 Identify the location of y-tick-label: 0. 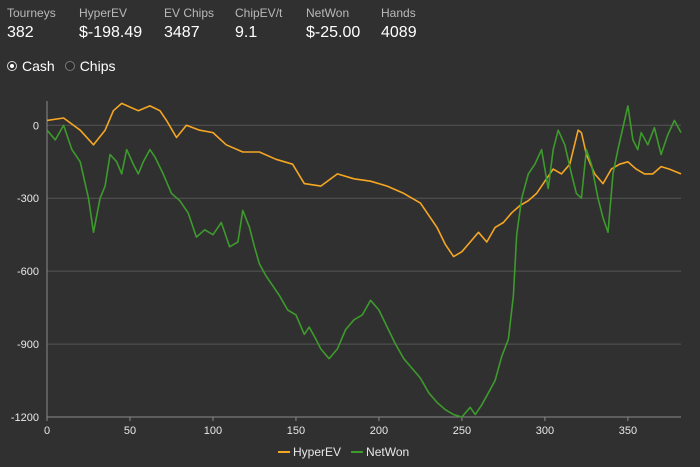
(36, 126).